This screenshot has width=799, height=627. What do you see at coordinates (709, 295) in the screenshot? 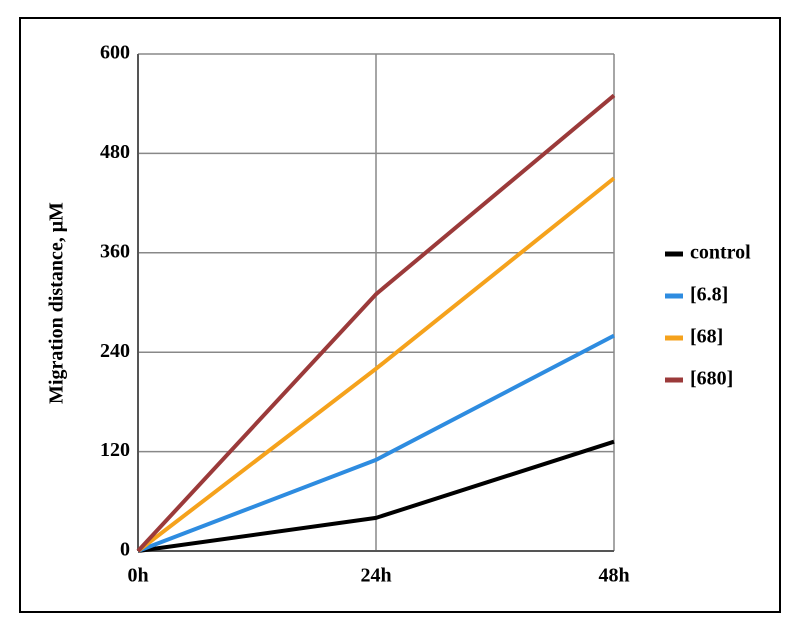
I see `legend-label: [6.8]` at bounding box center [709, 295].